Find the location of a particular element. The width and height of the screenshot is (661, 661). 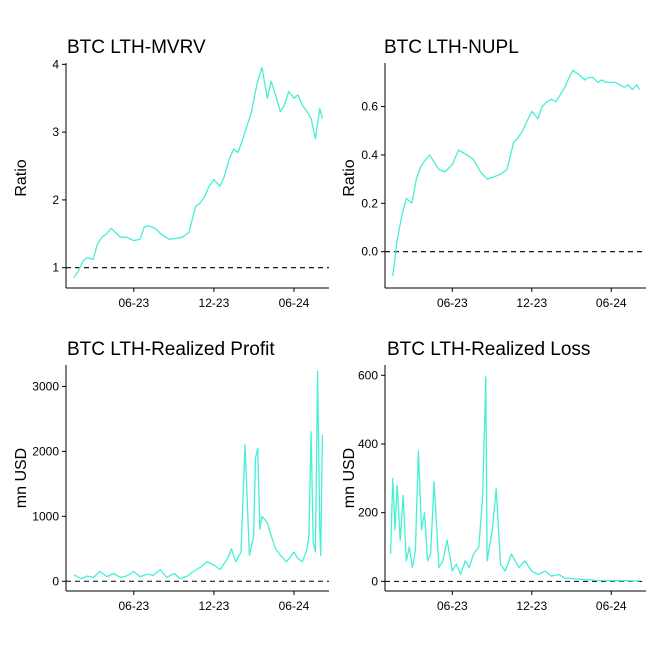

loss-series-line is located at coordinates (514, 479).